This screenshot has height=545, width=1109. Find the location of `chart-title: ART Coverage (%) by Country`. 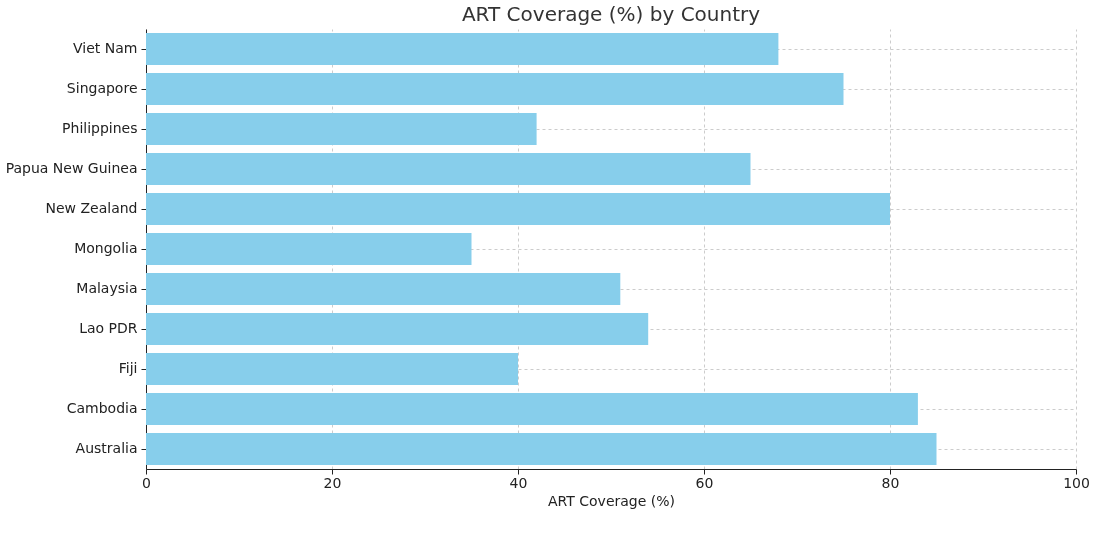

chart-title: ART Coverage (%) by Country is located at coordinates (611, 14).